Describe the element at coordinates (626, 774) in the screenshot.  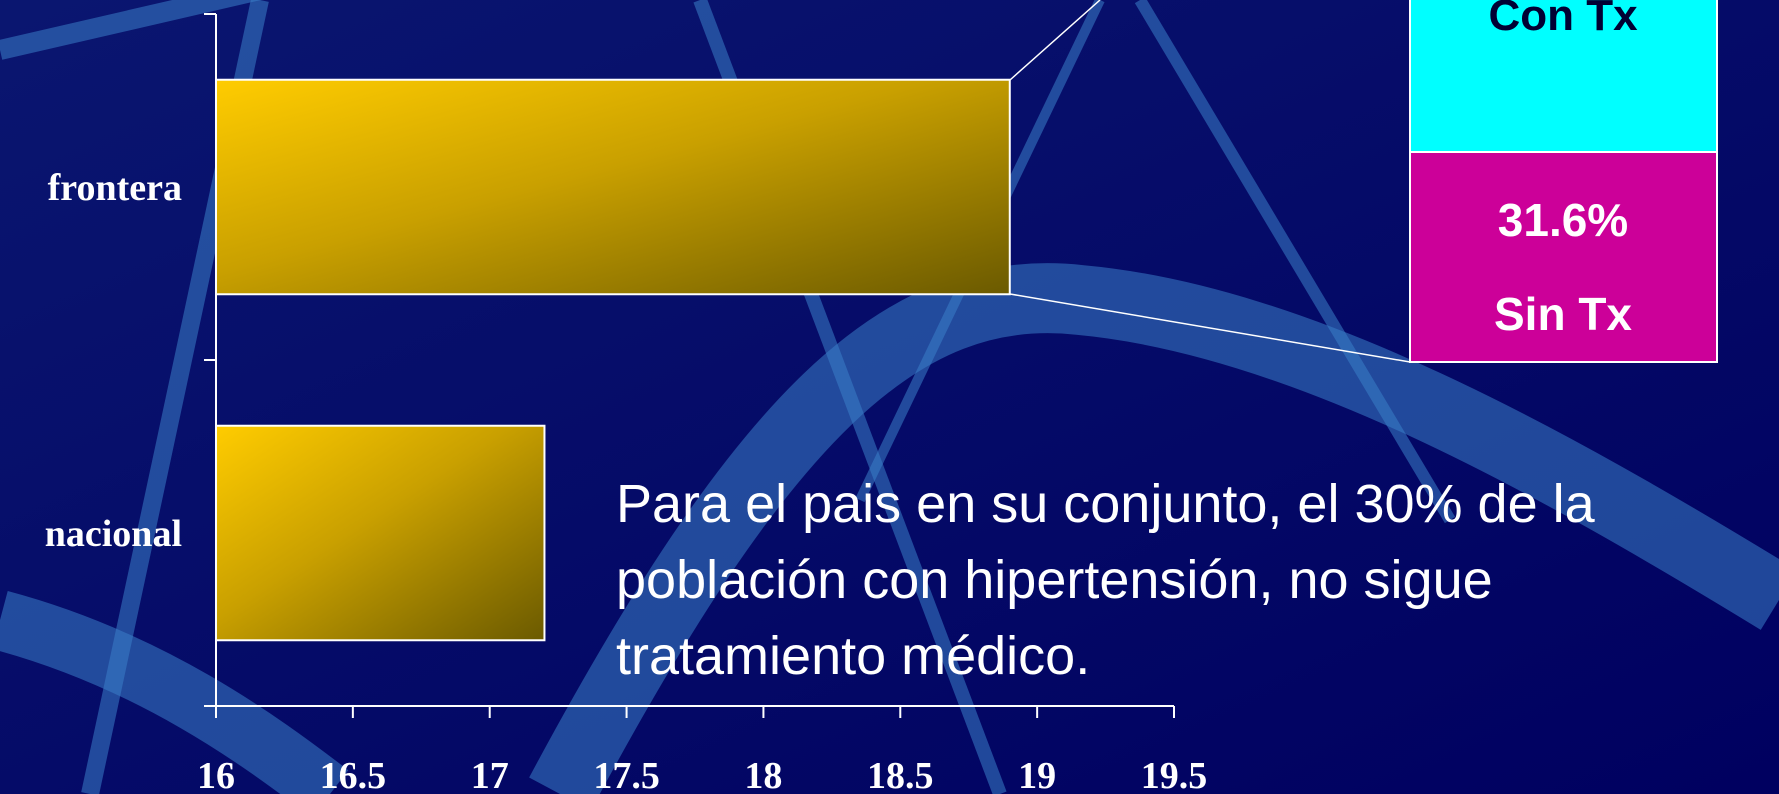
I see `x-tick-label: 17.5` at that location.